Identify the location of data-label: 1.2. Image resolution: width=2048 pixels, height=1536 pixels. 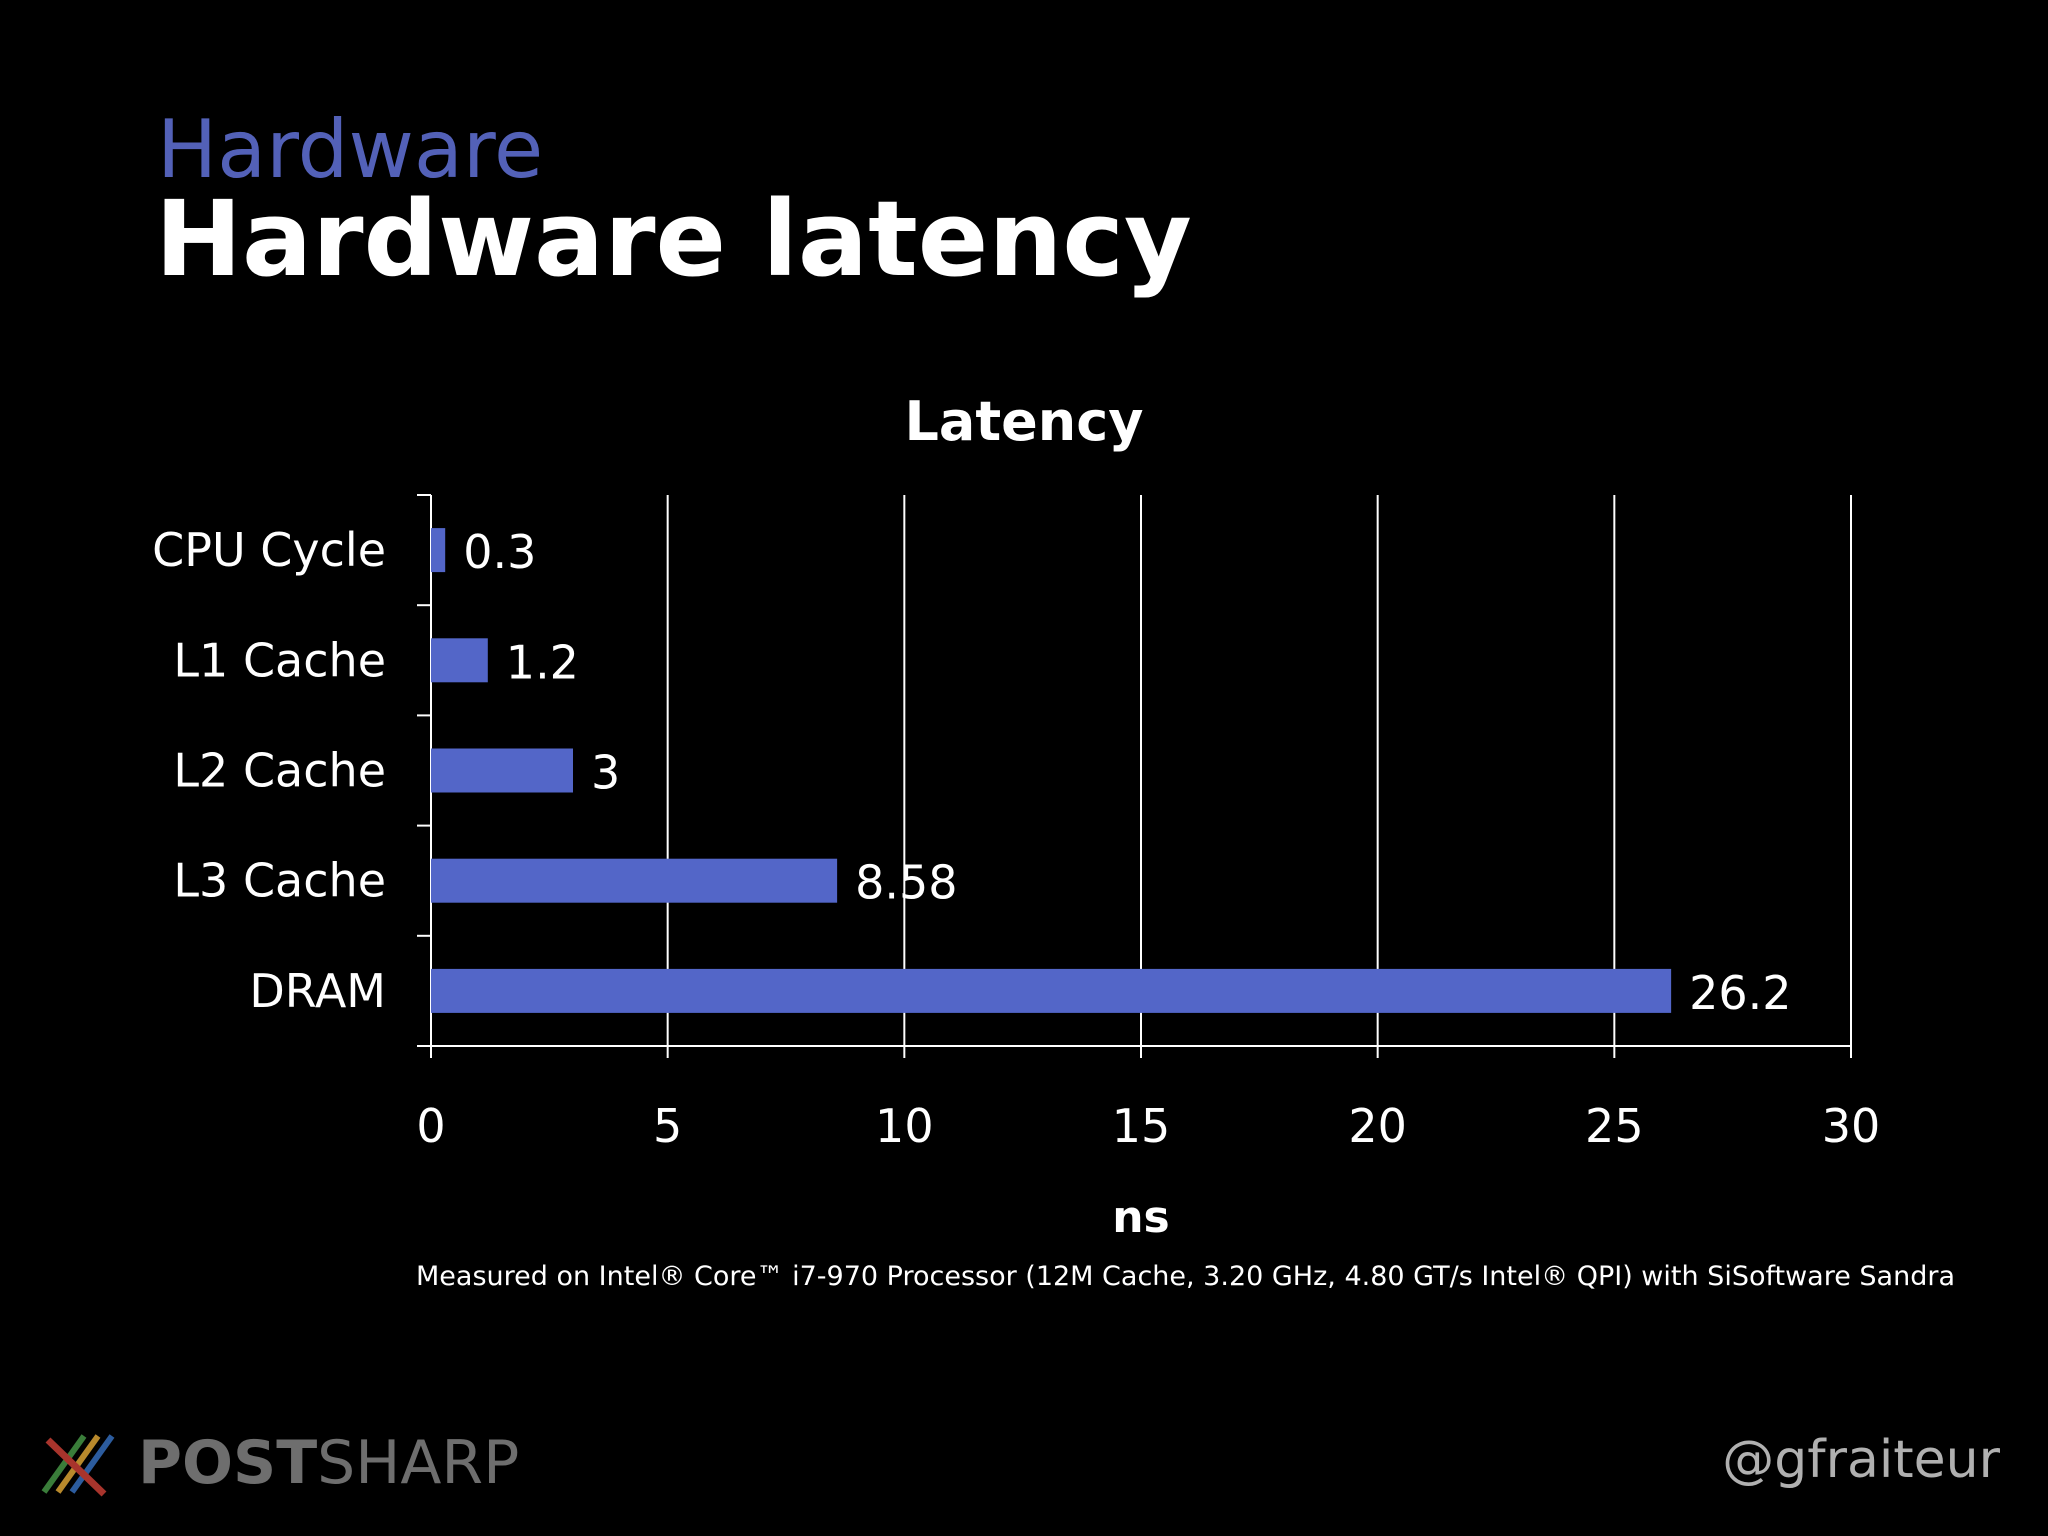
(542, 662).